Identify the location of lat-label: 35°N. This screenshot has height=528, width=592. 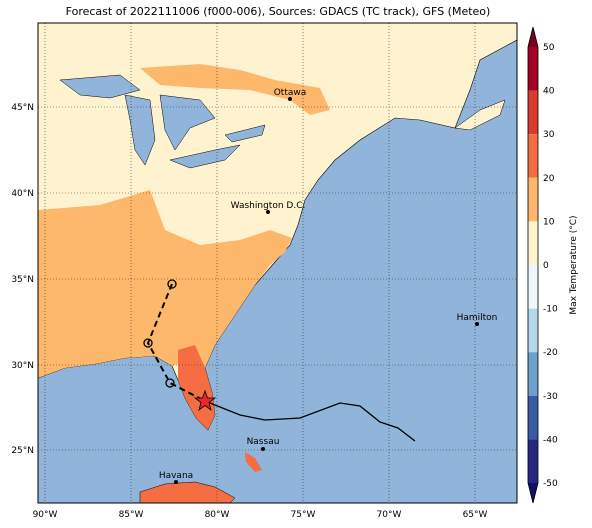
(22, 280).